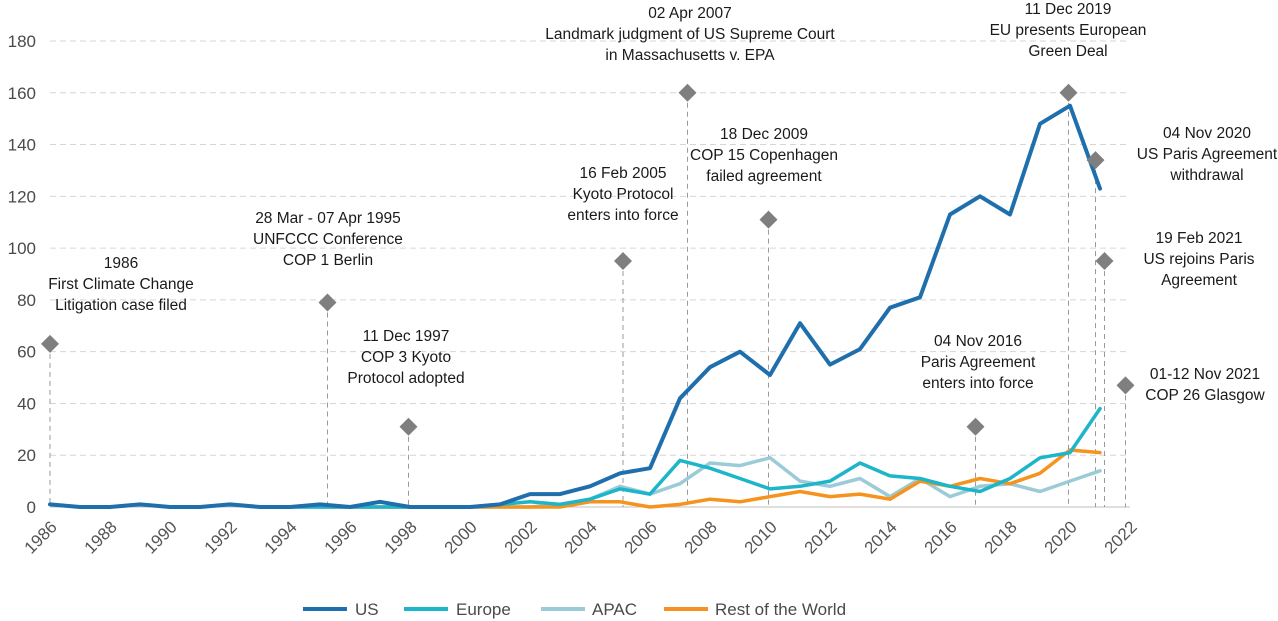  Describe the element at coordinates (341, 537) in the screenshot. I see `x-tick-label: 1996` at that location.